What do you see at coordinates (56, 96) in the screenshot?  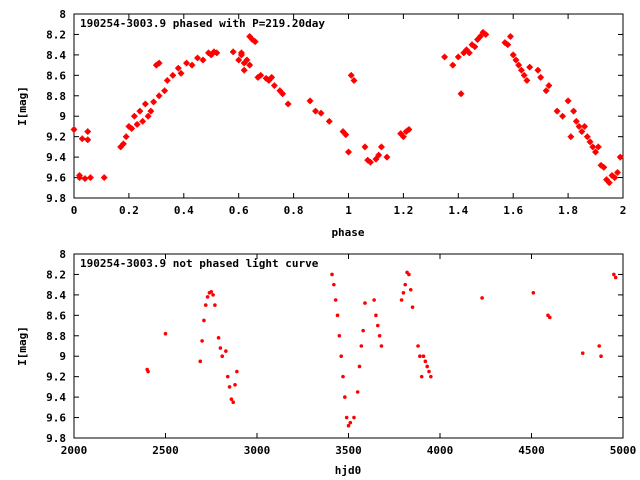 I see `y-tick-label-top: 8.8` at bounding box center [56, 96].